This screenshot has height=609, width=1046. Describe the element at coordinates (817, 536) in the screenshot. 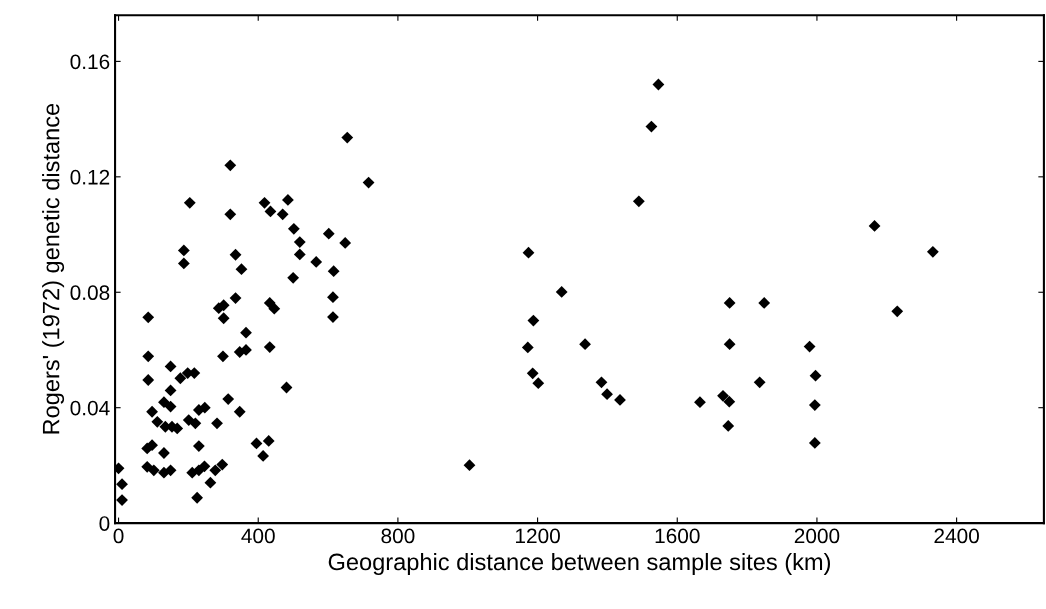

I see `x-tick-label: 2000` at that location.